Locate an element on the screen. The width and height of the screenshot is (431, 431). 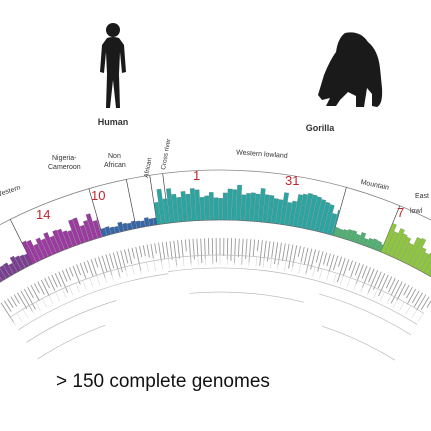
group-label-nonafrican-line1: Non is located at coordinates (114, 156).